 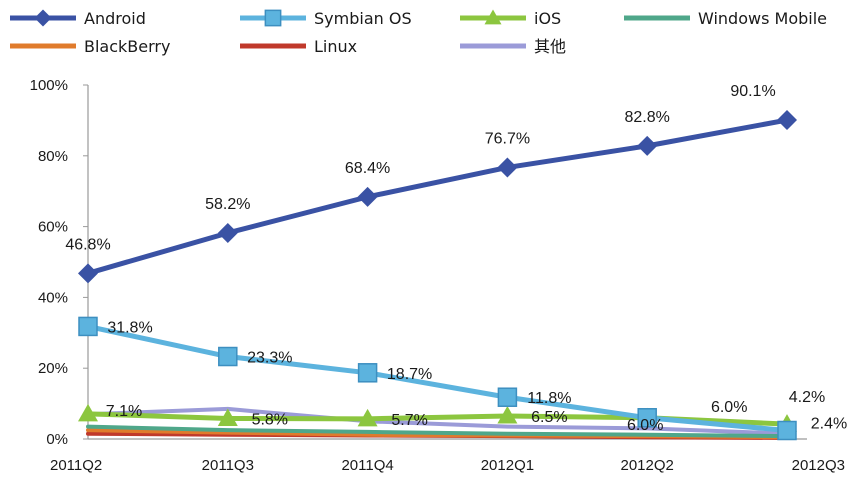 What do you see at coordinates (818, 465) in the screenshot?
I see `x-tick-label: 2012Q3` at bounding box center [818, 465].